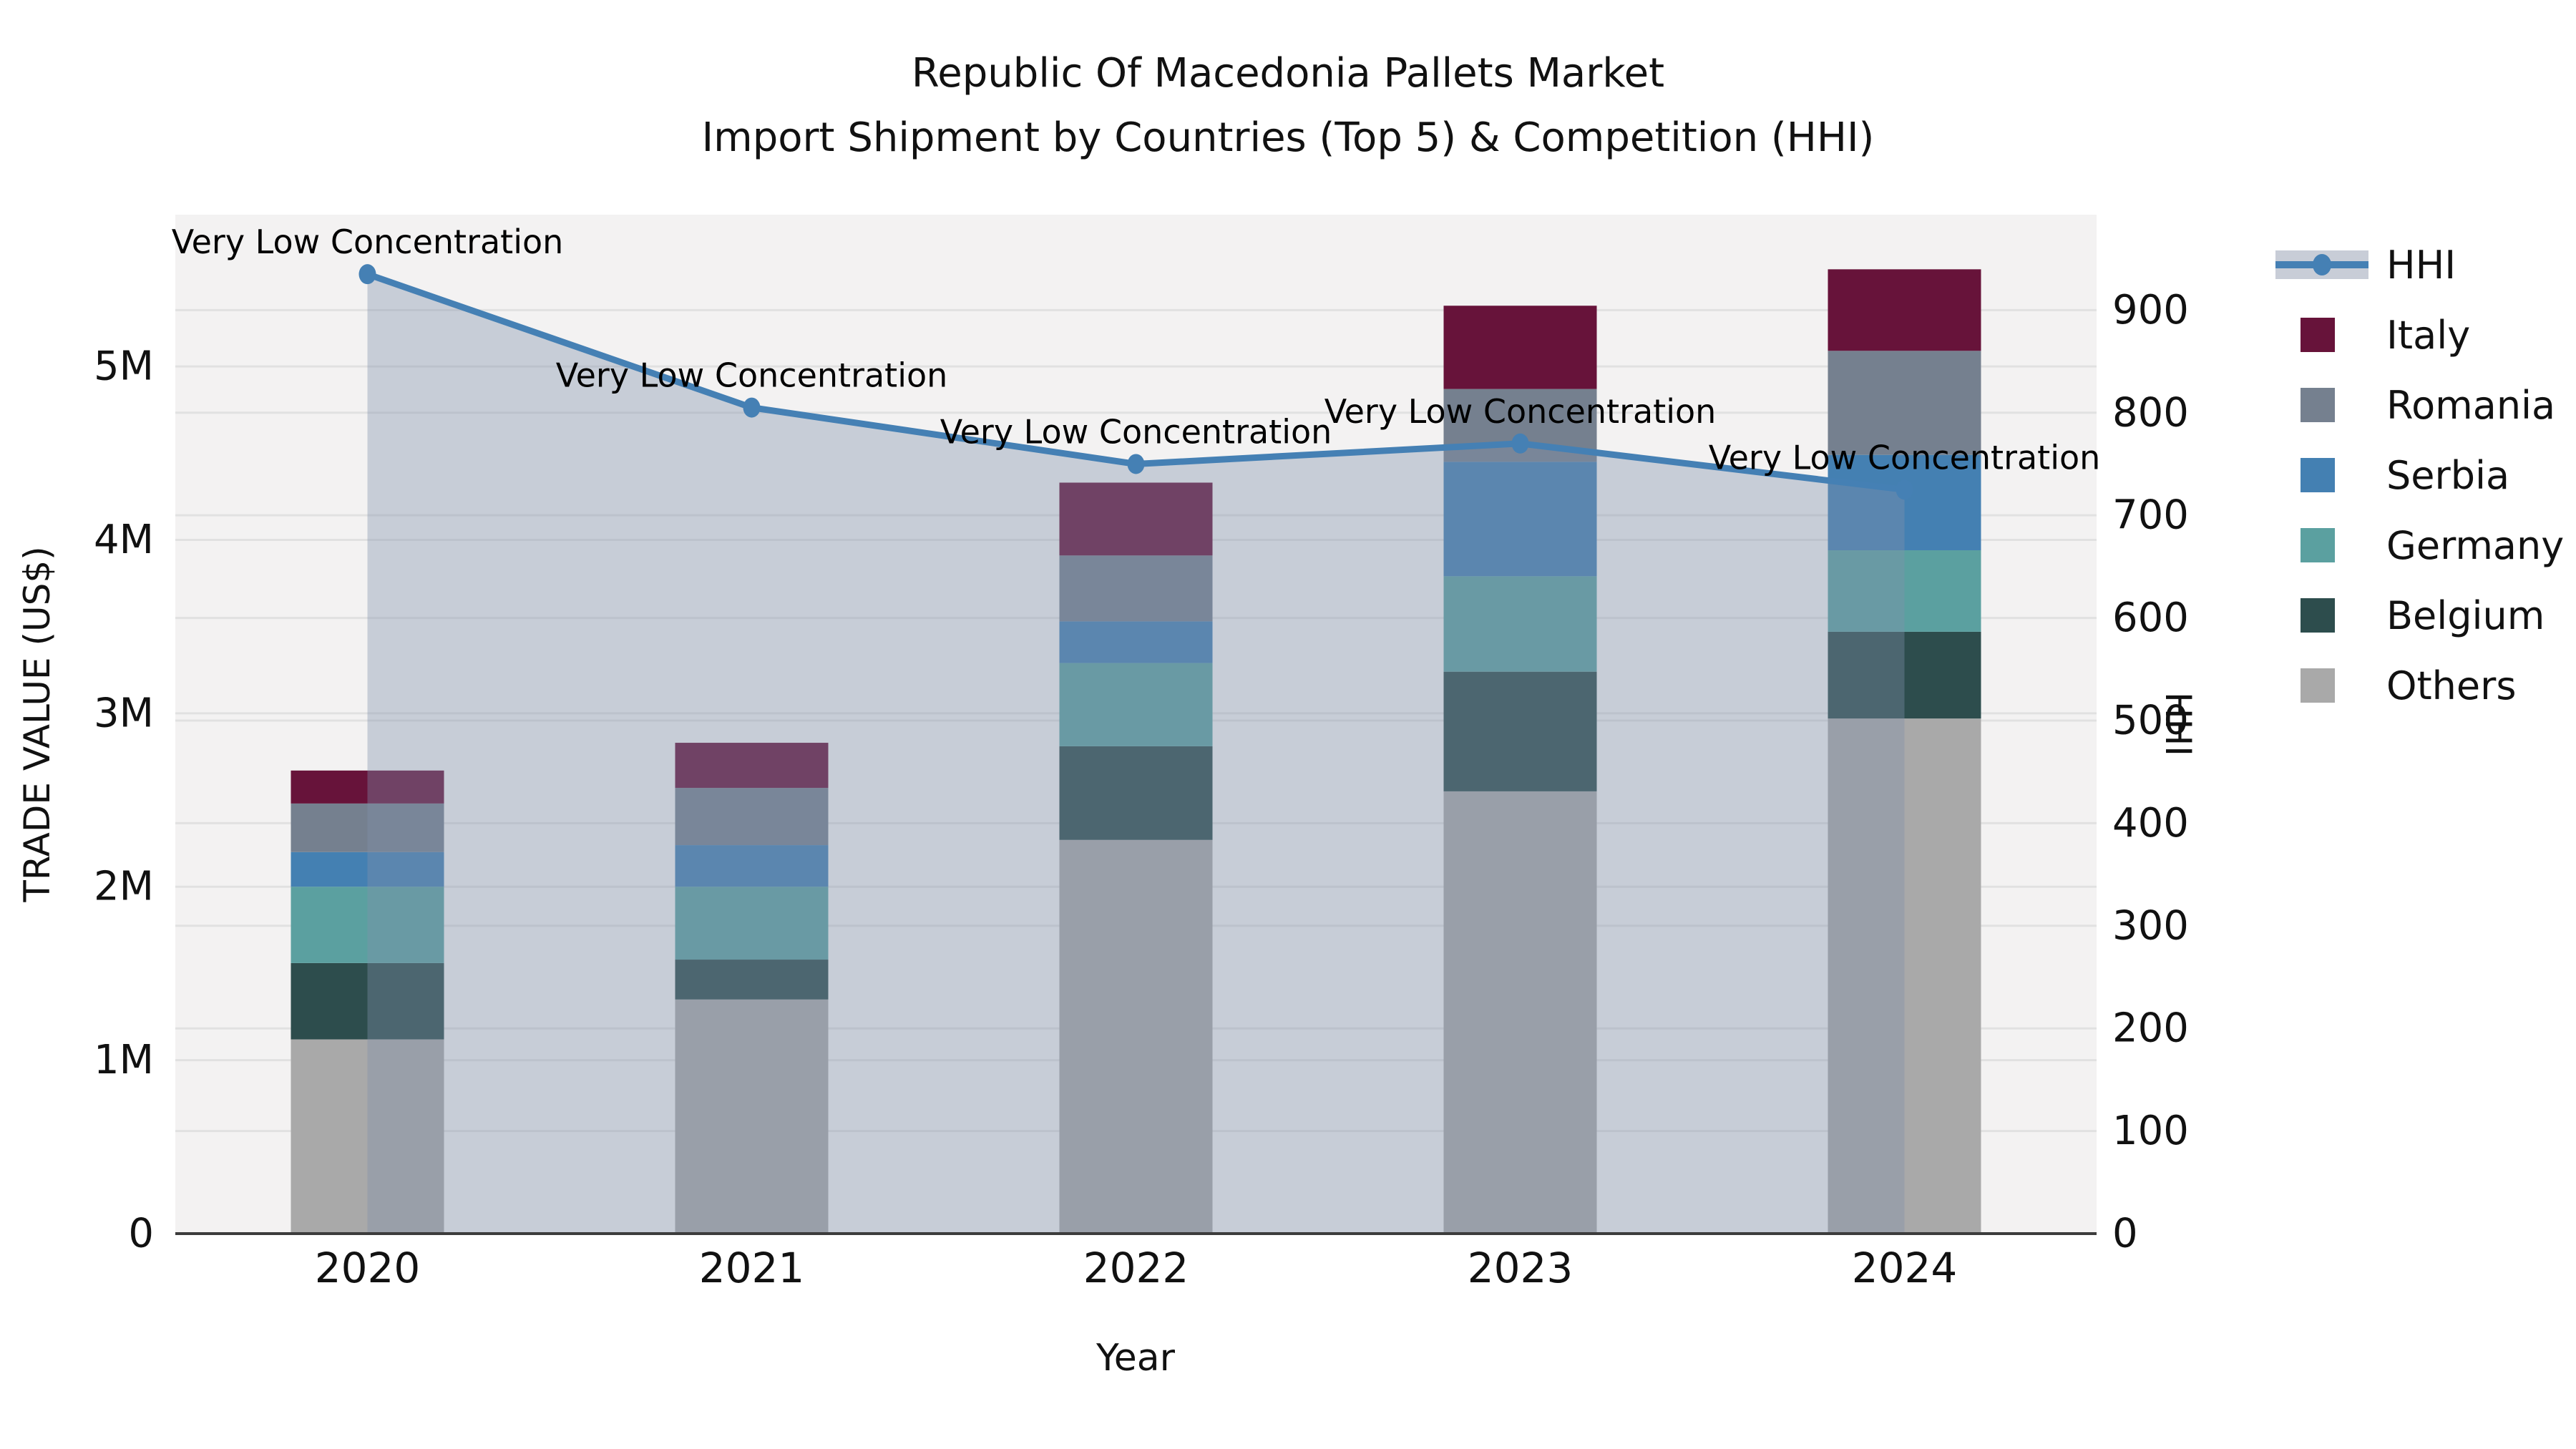 The width and height of the screenshot is (2576, 1449). Describe the element at coordinates (752, 375) in the screenshot. I see `annotation-2021: Very Low Concentration` at that location.